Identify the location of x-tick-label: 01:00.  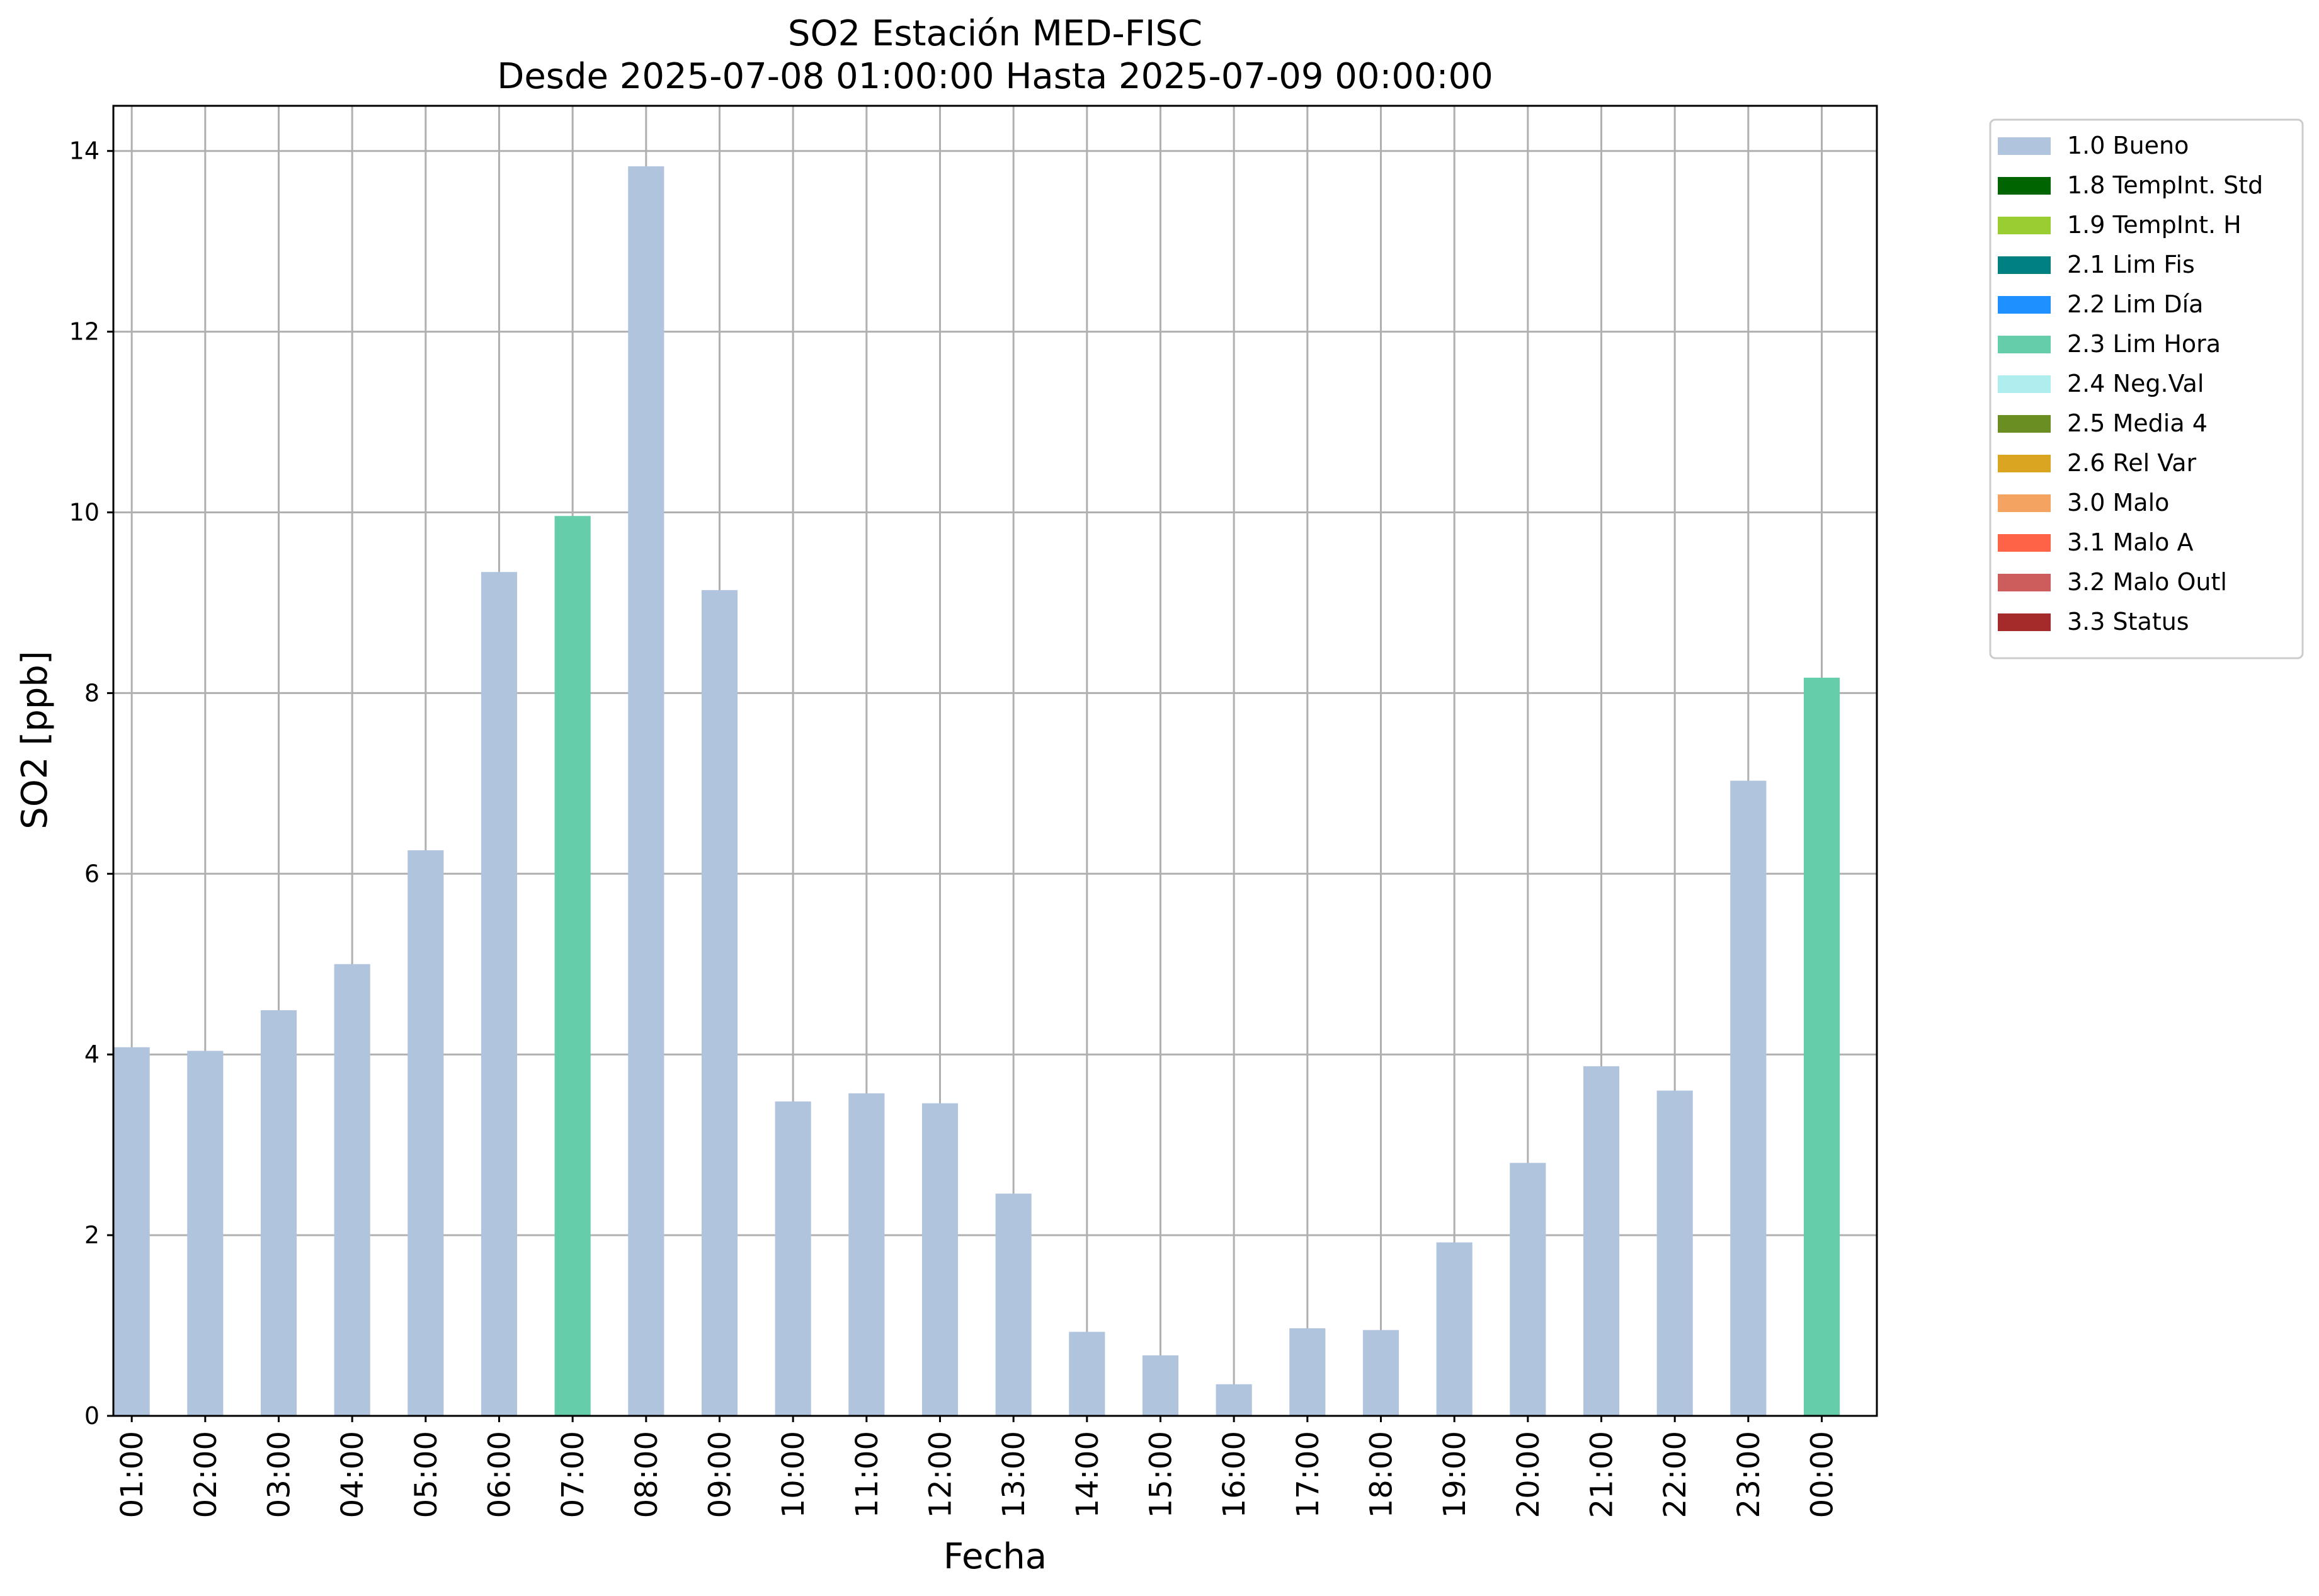
(132, 1474).